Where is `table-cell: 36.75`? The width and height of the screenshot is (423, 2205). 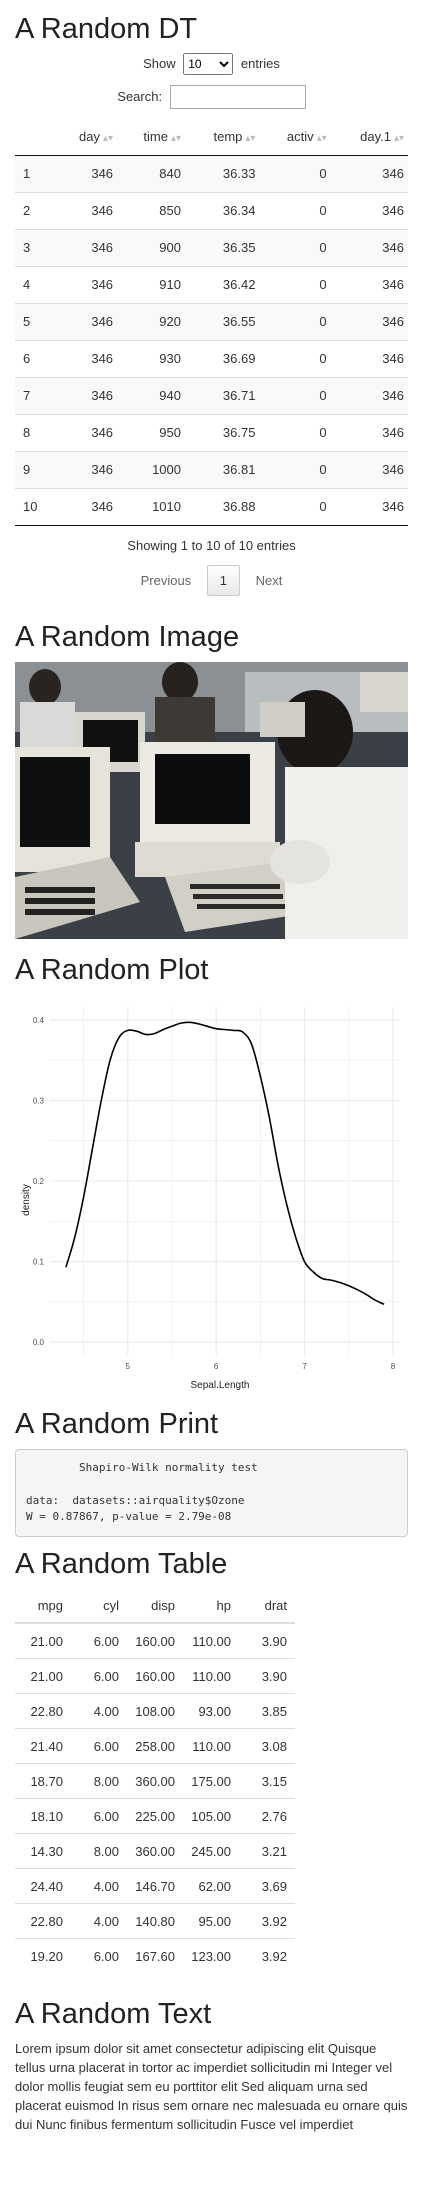 table-cell: 36.75 is located at coordinates (222, 432).